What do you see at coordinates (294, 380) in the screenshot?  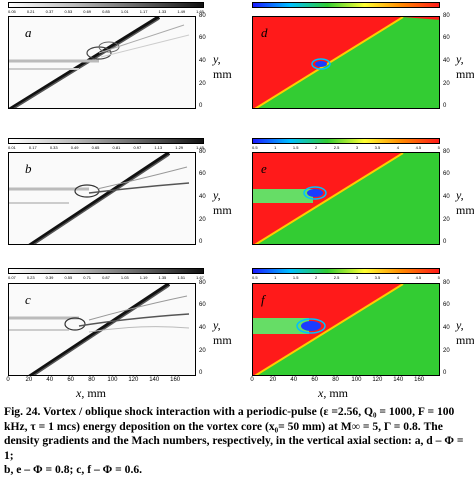 I see `x-tick: 40` at bounding box center [294, 380].